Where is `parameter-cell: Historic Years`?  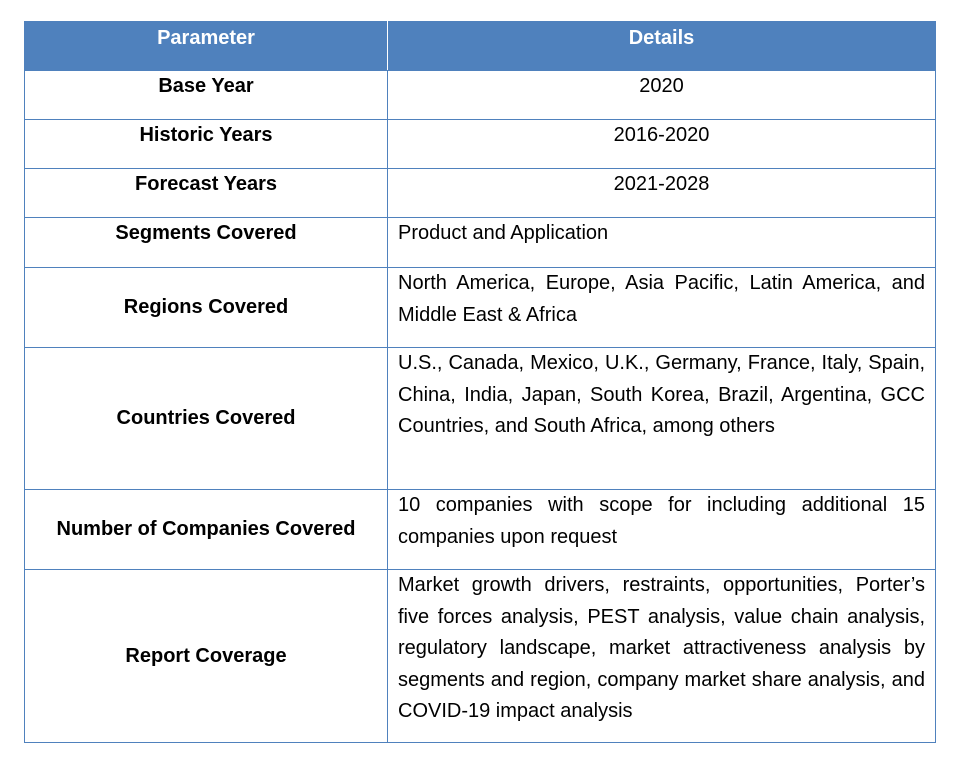 parameter-cell: Historic Years is located at coordinates (206, 144).